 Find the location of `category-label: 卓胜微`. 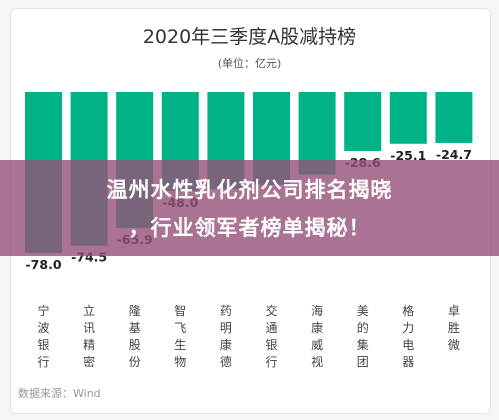

category-label: 卓胜微 is located at coordinates (454, 328).